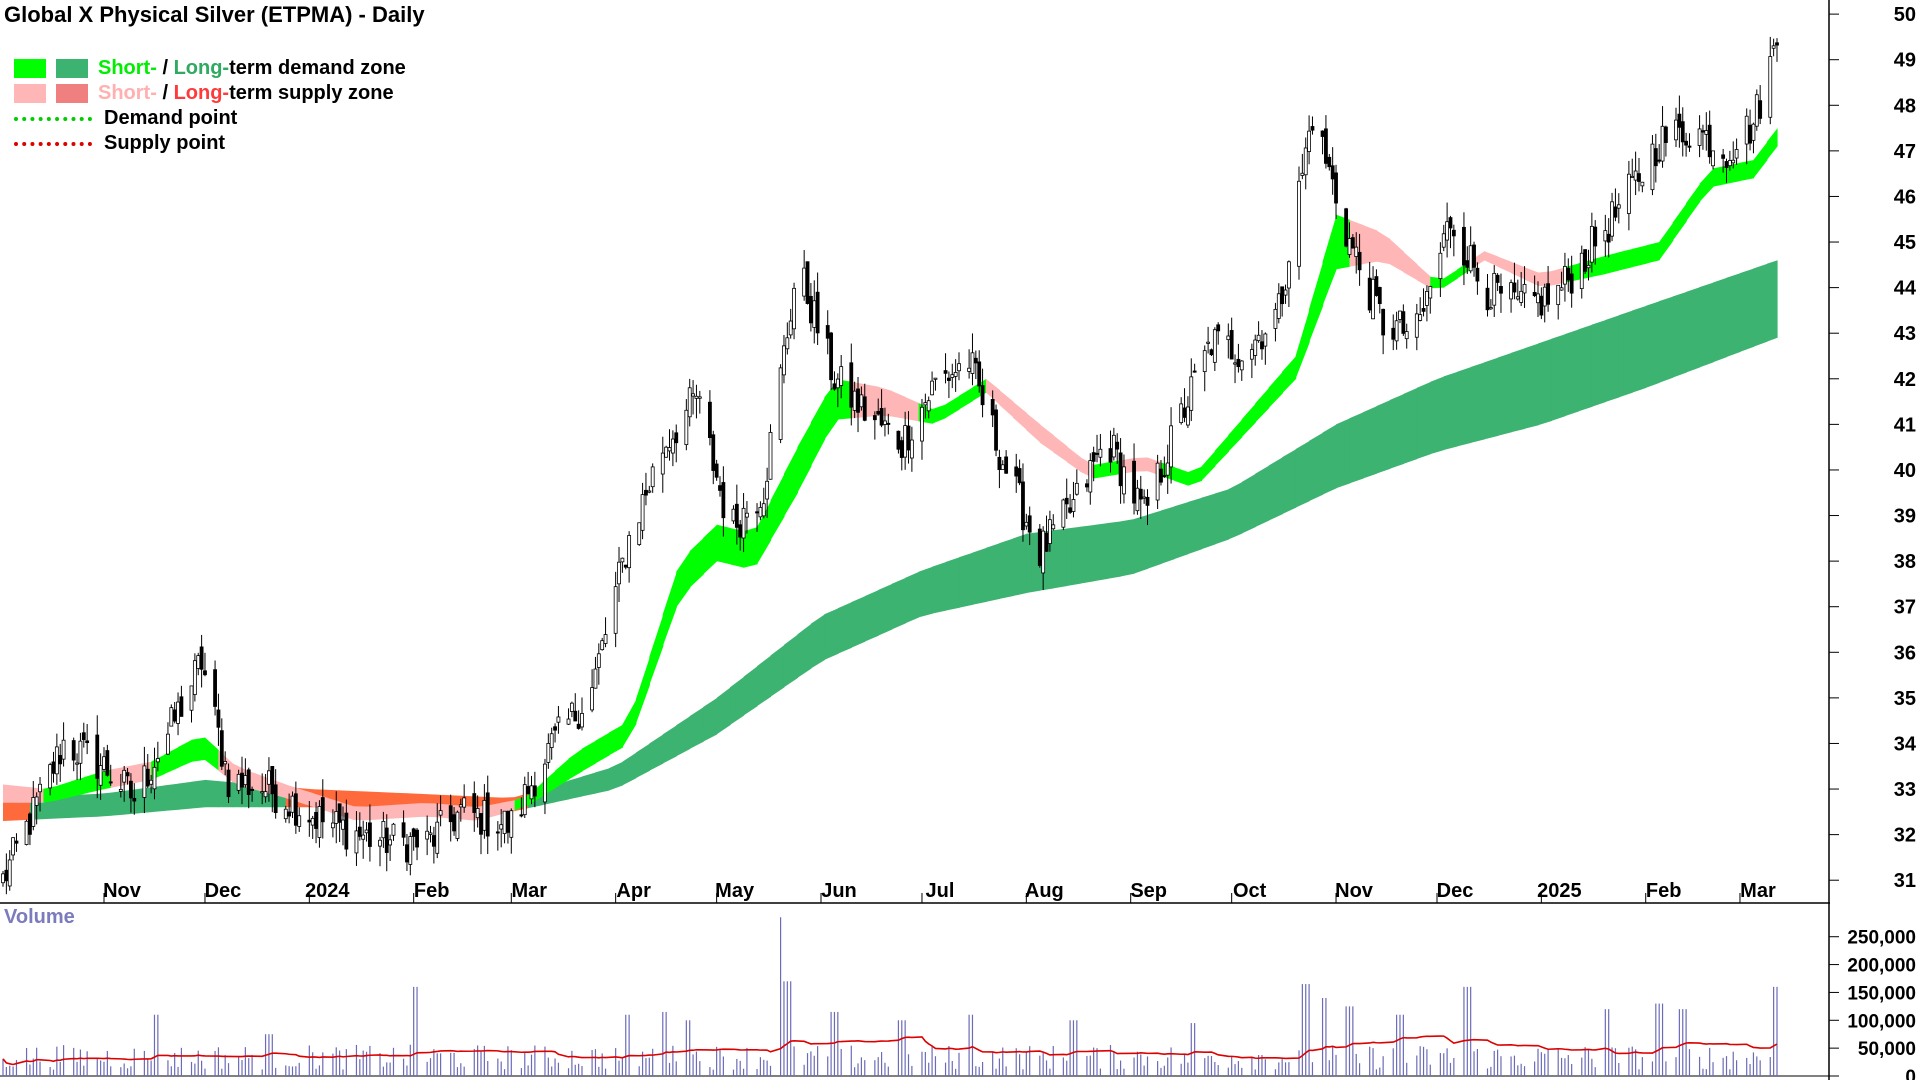 This screenshot has height=1085, width=1920. What do you see at coordinates (53, 118) in the screenshot?
I see `demand-point-swatch` at bounding box center [53, 118].